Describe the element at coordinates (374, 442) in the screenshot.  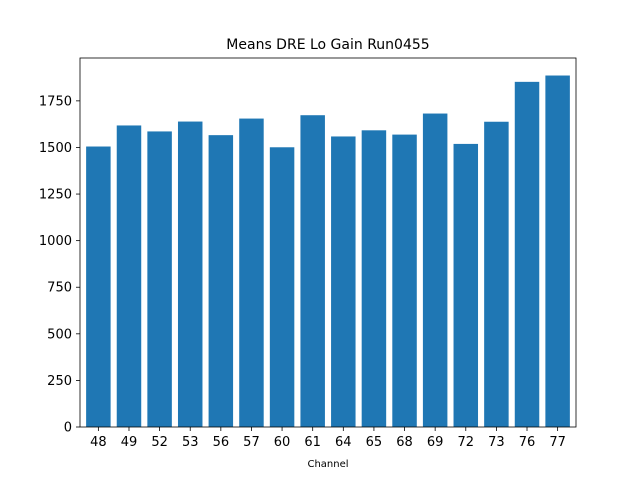
I see `x-tick-label: 65` at that location.